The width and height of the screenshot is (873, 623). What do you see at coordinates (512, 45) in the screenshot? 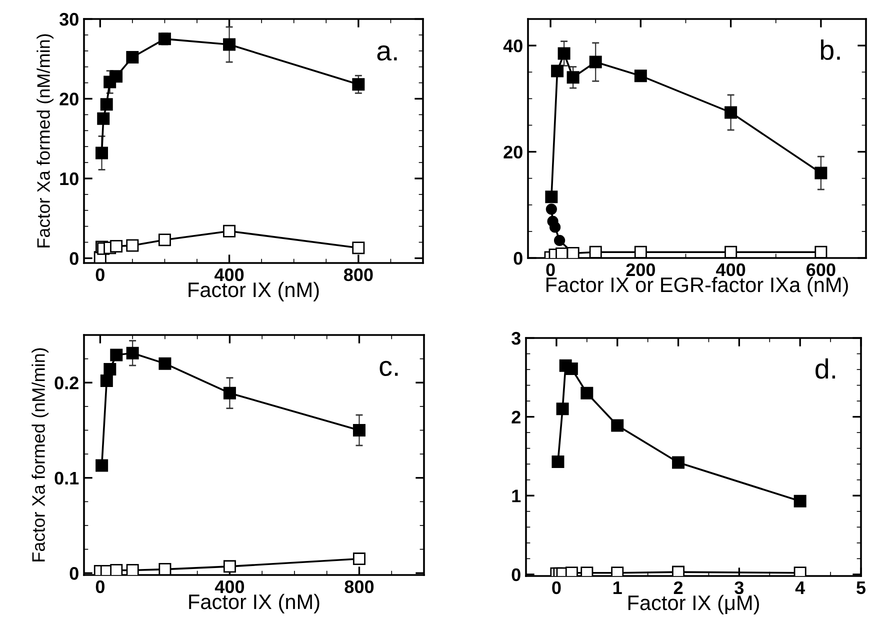
I see `y-tick-label: 40` at bounding box center [512, 45].